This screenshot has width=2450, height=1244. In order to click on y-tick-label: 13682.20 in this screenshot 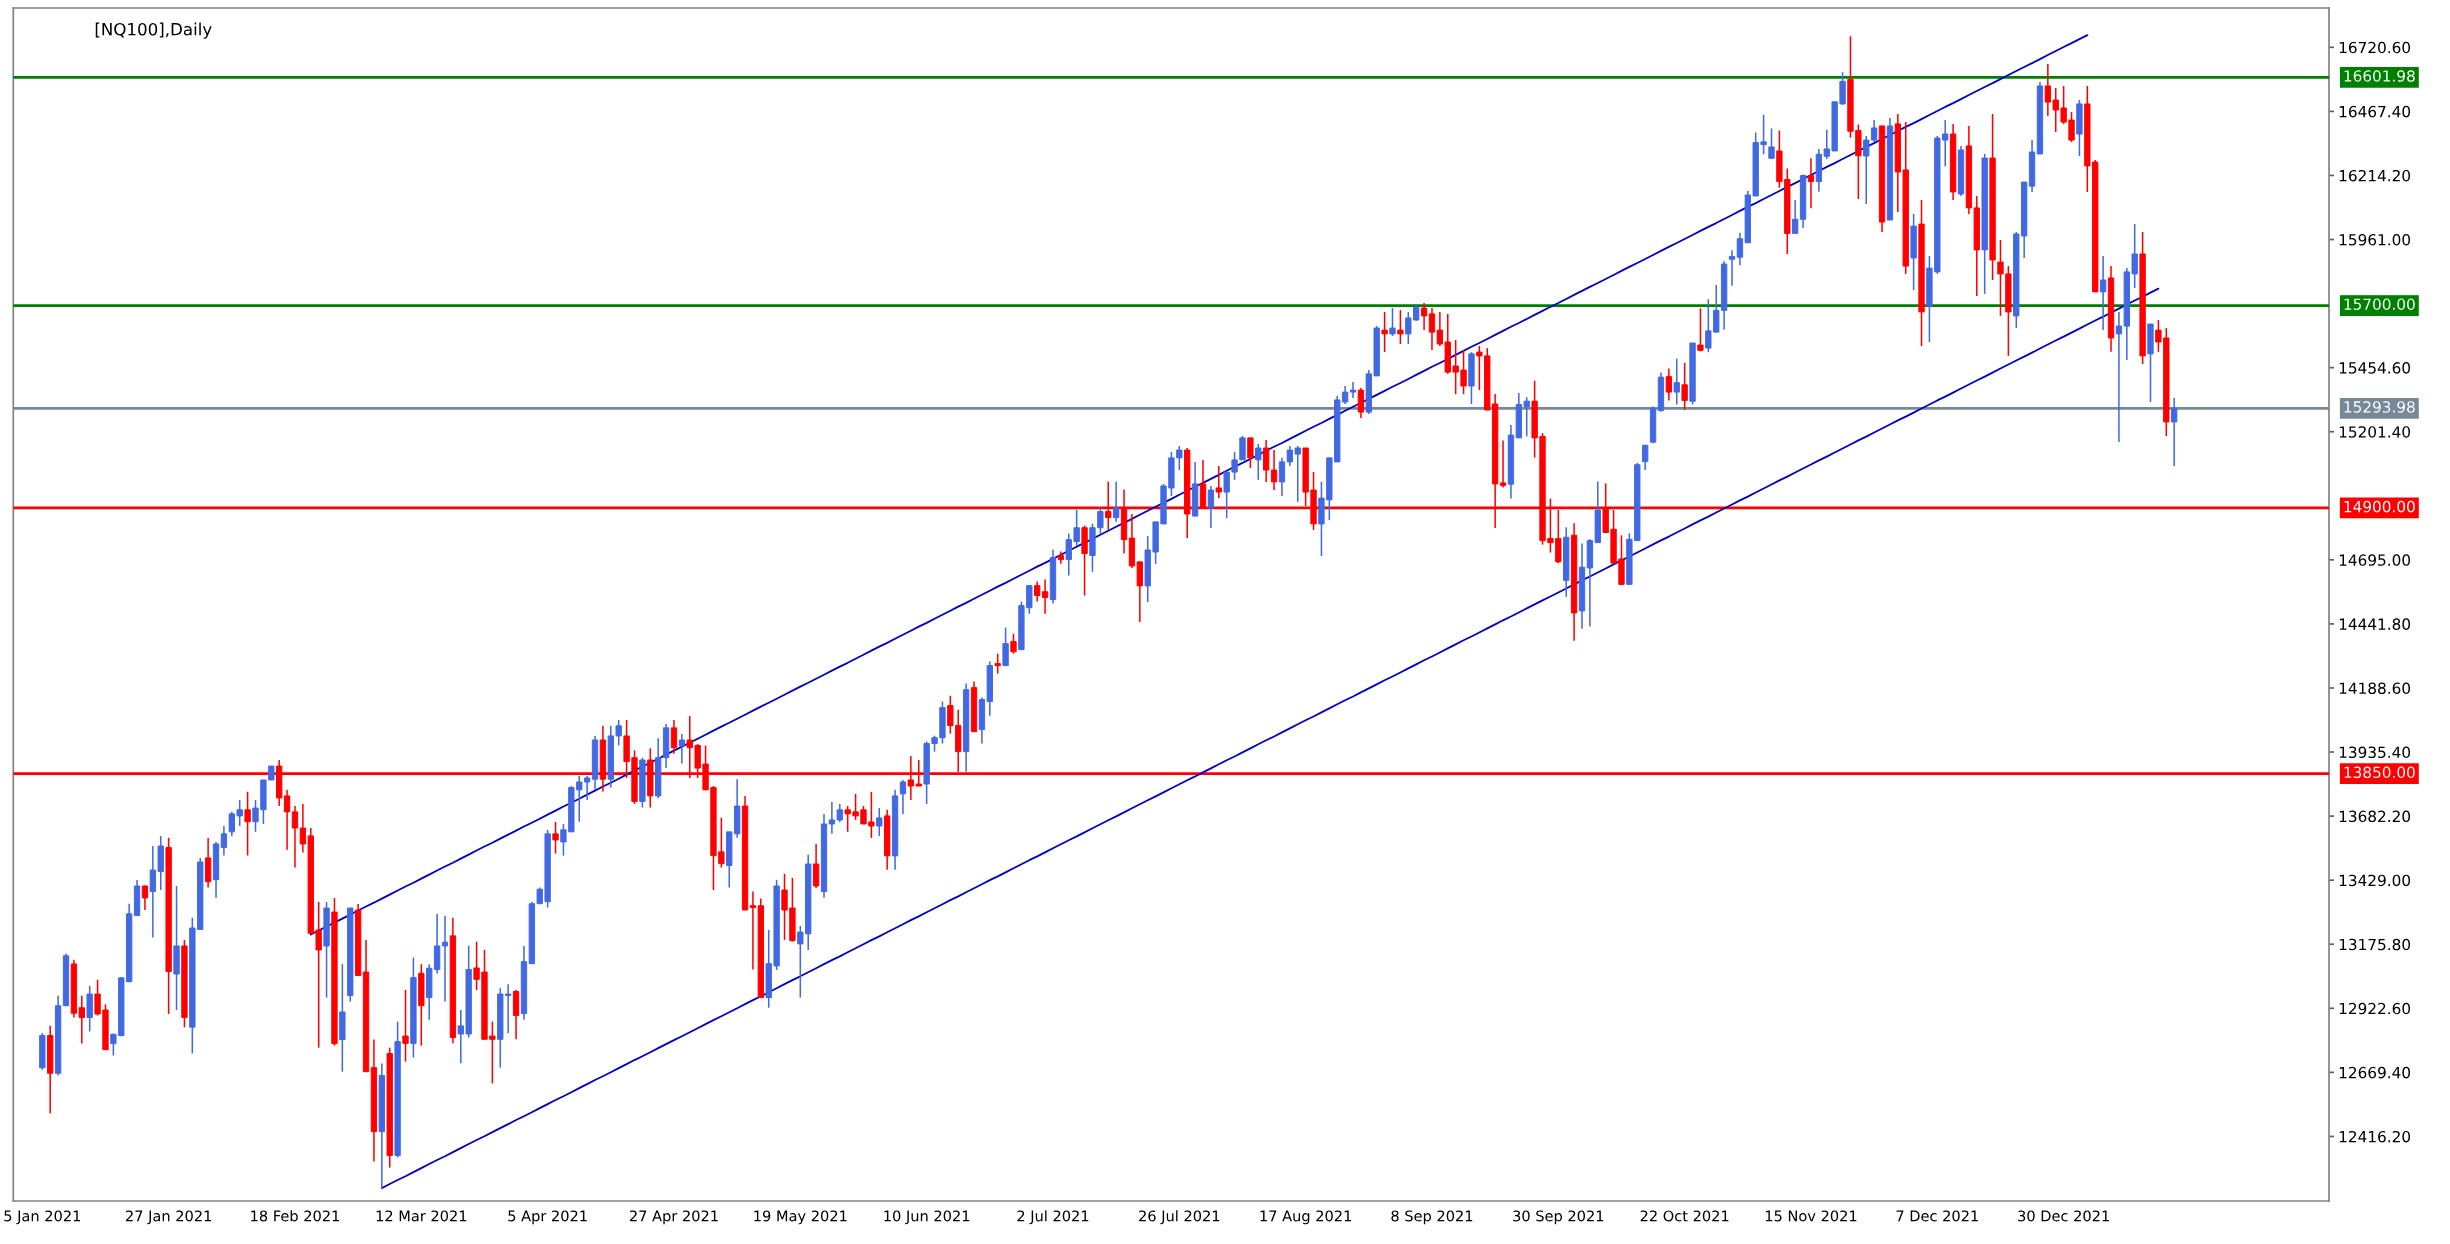, I will do `click(2375, 816)`.